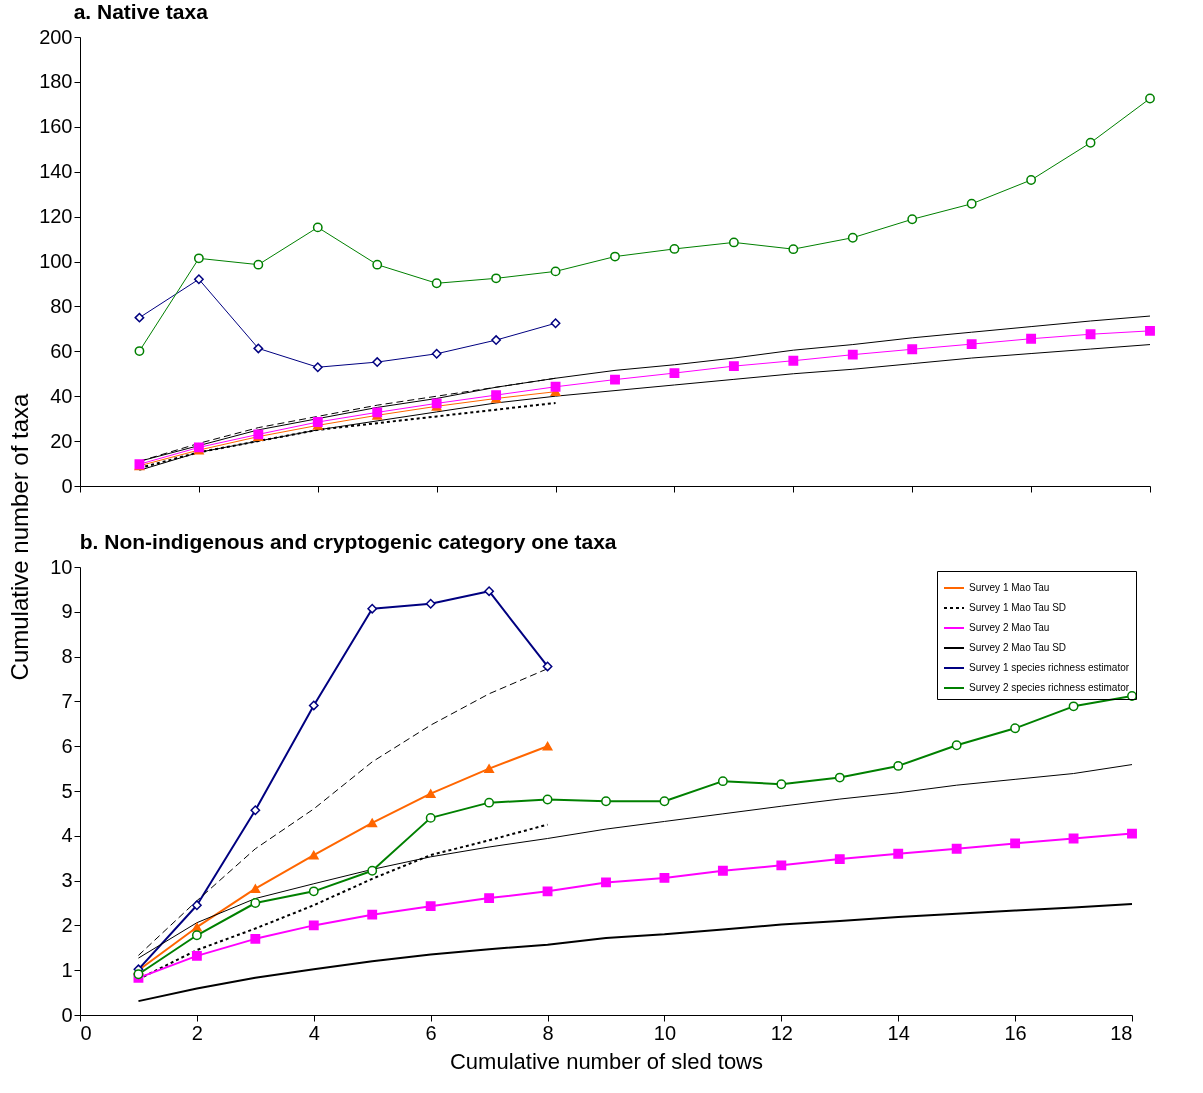 The height and width of the screenshot is (1093, 1203). I want to click on chart-title: a. Native taxa, so click(141, 11).